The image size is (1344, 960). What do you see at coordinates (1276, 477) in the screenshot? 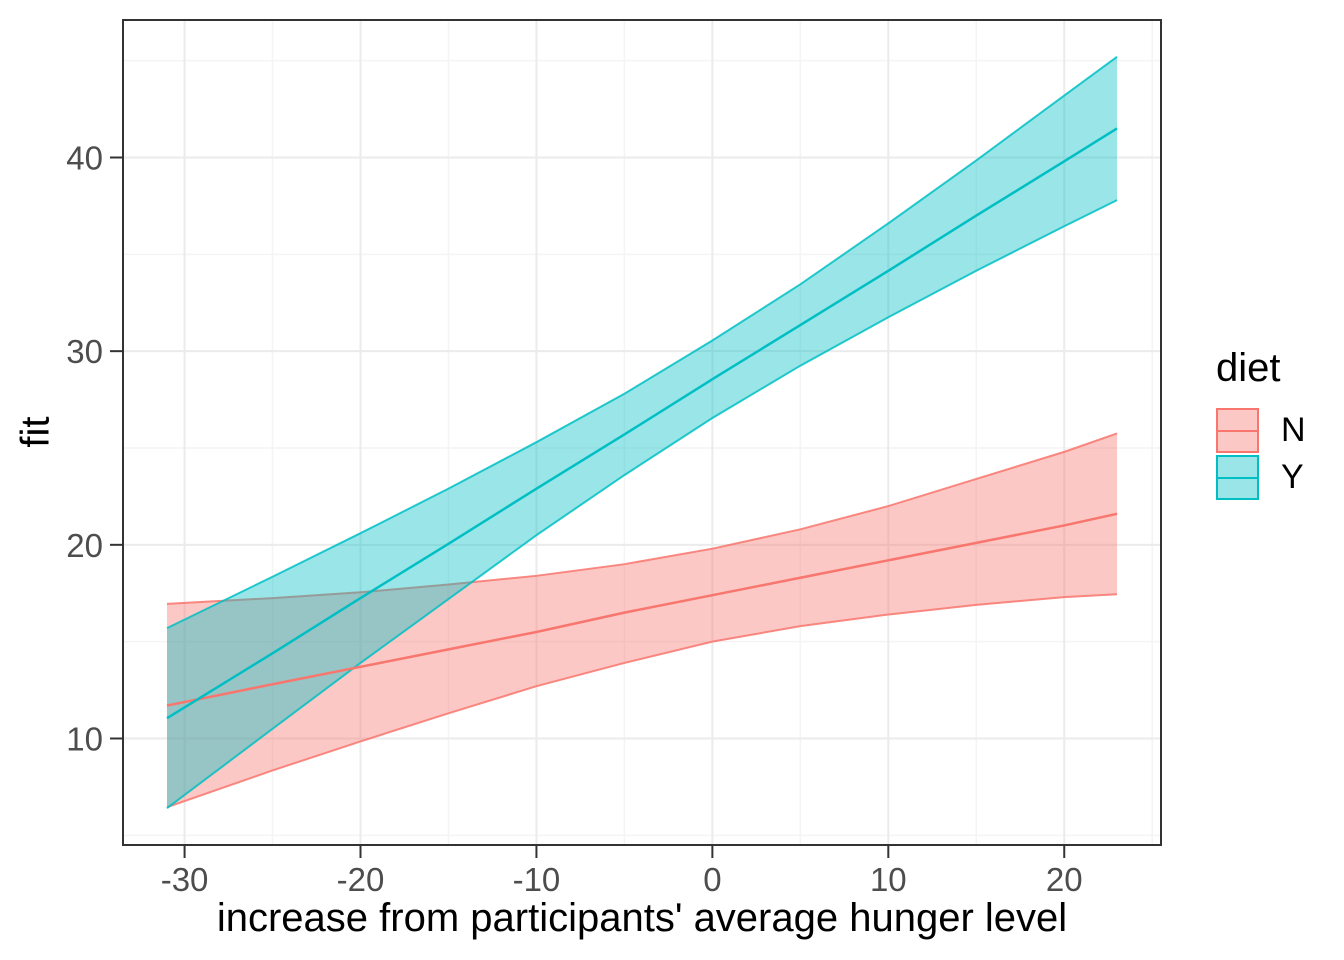
I see `legend-item-y: Y` at bounding box center [1276, 477].